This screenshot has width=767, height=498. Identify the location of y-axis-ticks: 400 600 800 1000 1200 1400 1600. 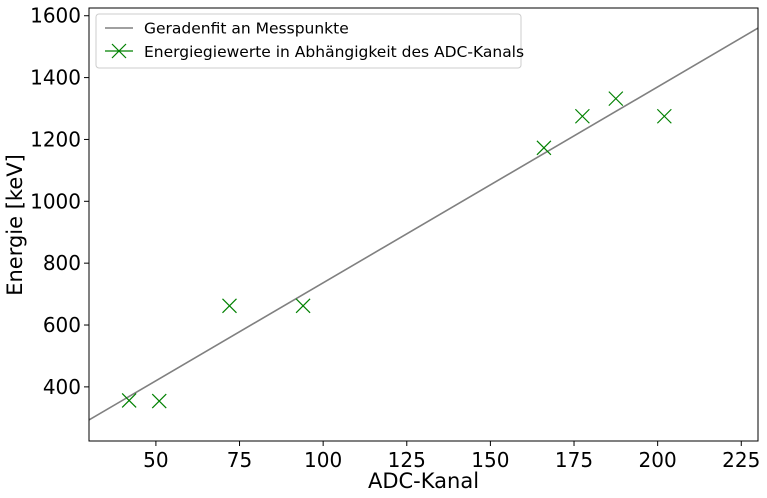
(59, 201).